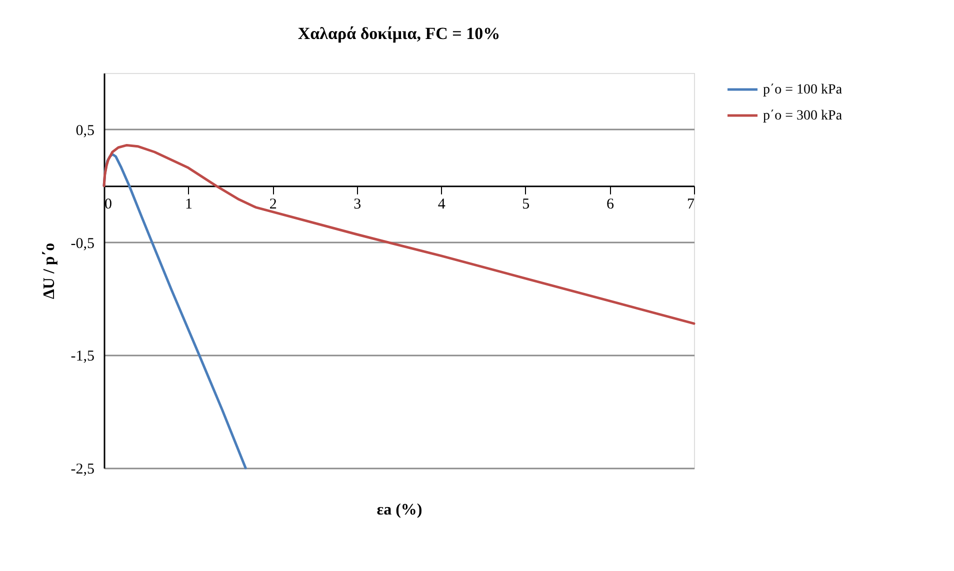 Image resolution: width=954 pixels, height=571 pixels. I want to click on x-tick-label: 1, so click(189, 204).